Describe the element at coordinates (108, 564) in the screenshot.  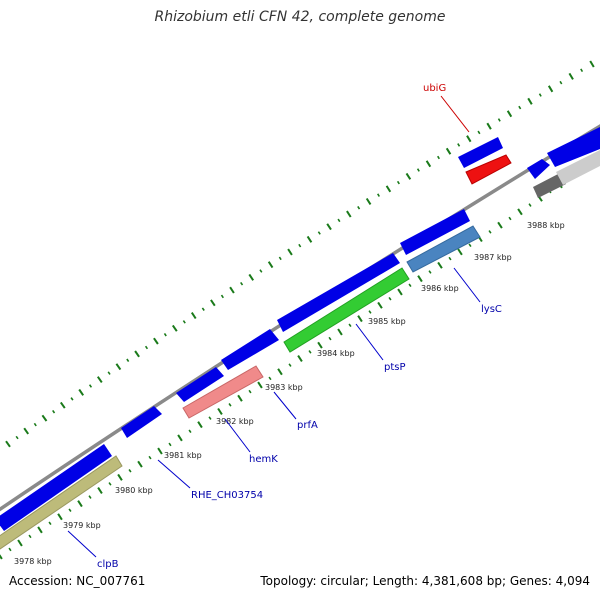
I see `gene-label-clpB: clpB` at that location.